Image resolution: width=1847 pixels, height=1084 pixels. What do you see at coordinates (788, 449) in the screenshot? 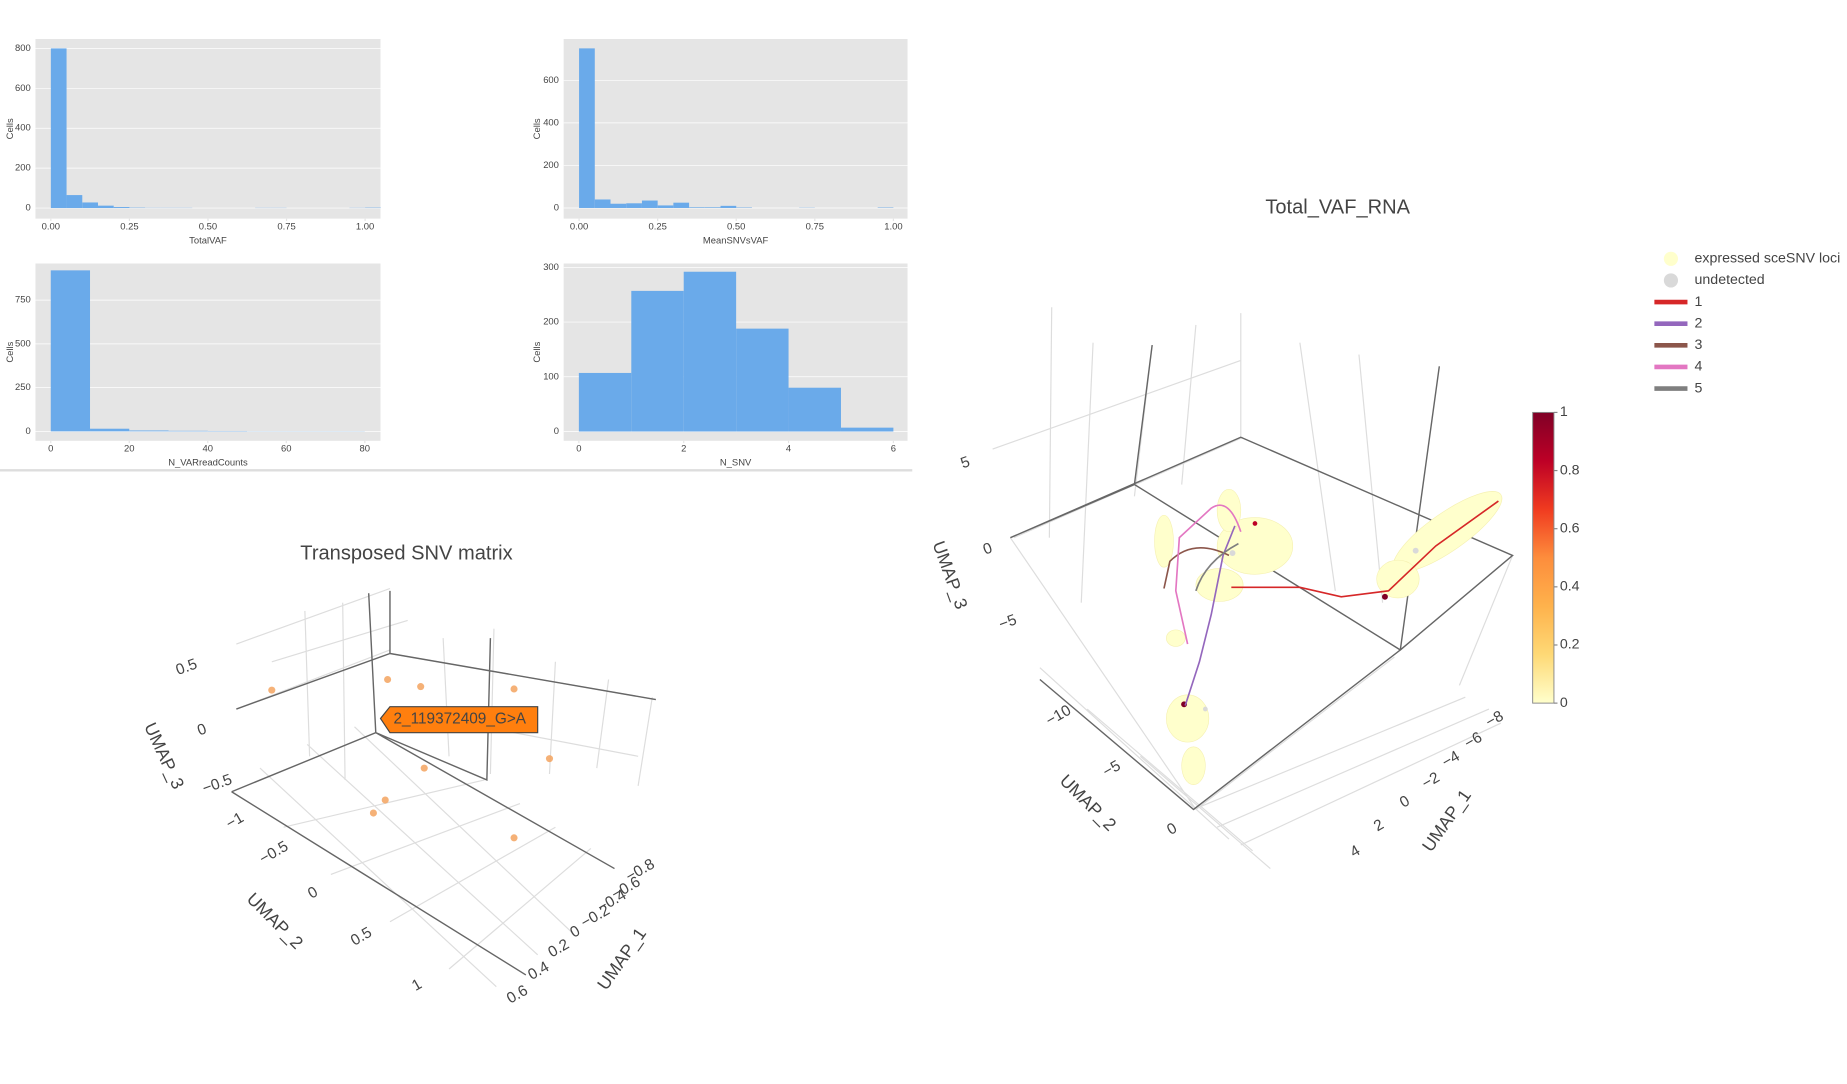
I see `x-tick-label: 4` at bounding box center [788, 449].